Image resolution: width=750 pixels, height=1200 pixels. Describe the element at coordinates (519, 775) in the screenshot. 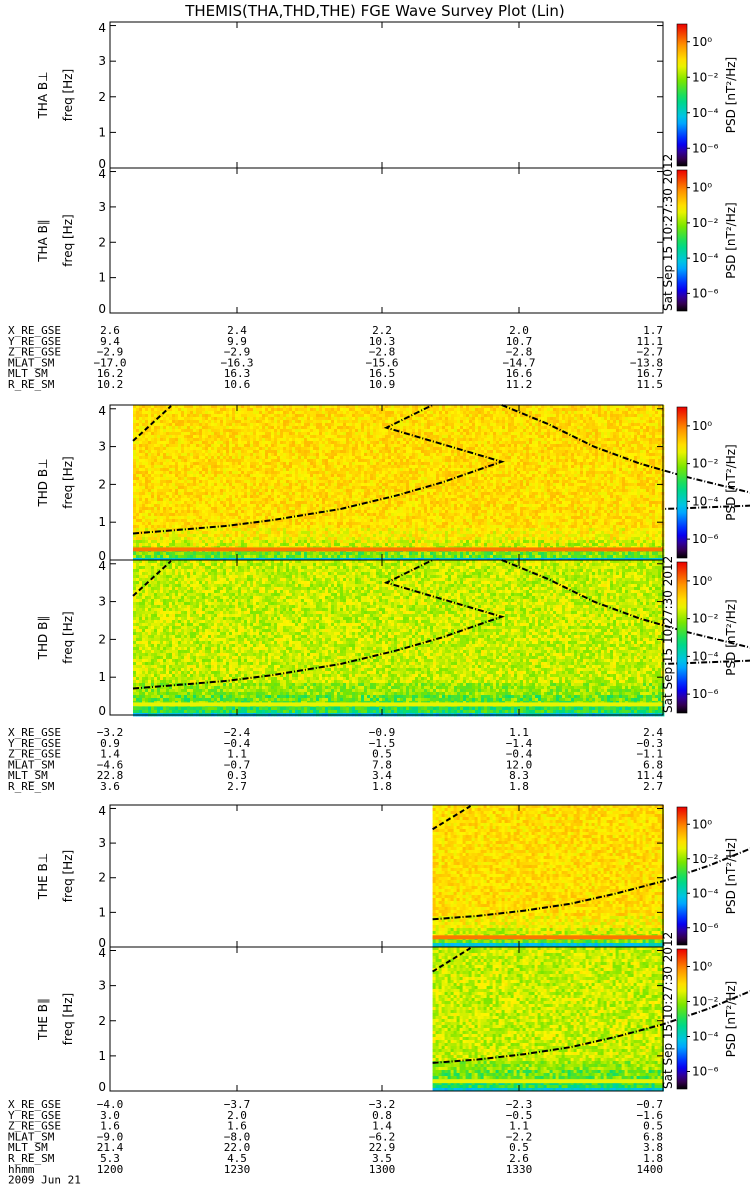

I see `ephemeris-value: 8.3` at that location.